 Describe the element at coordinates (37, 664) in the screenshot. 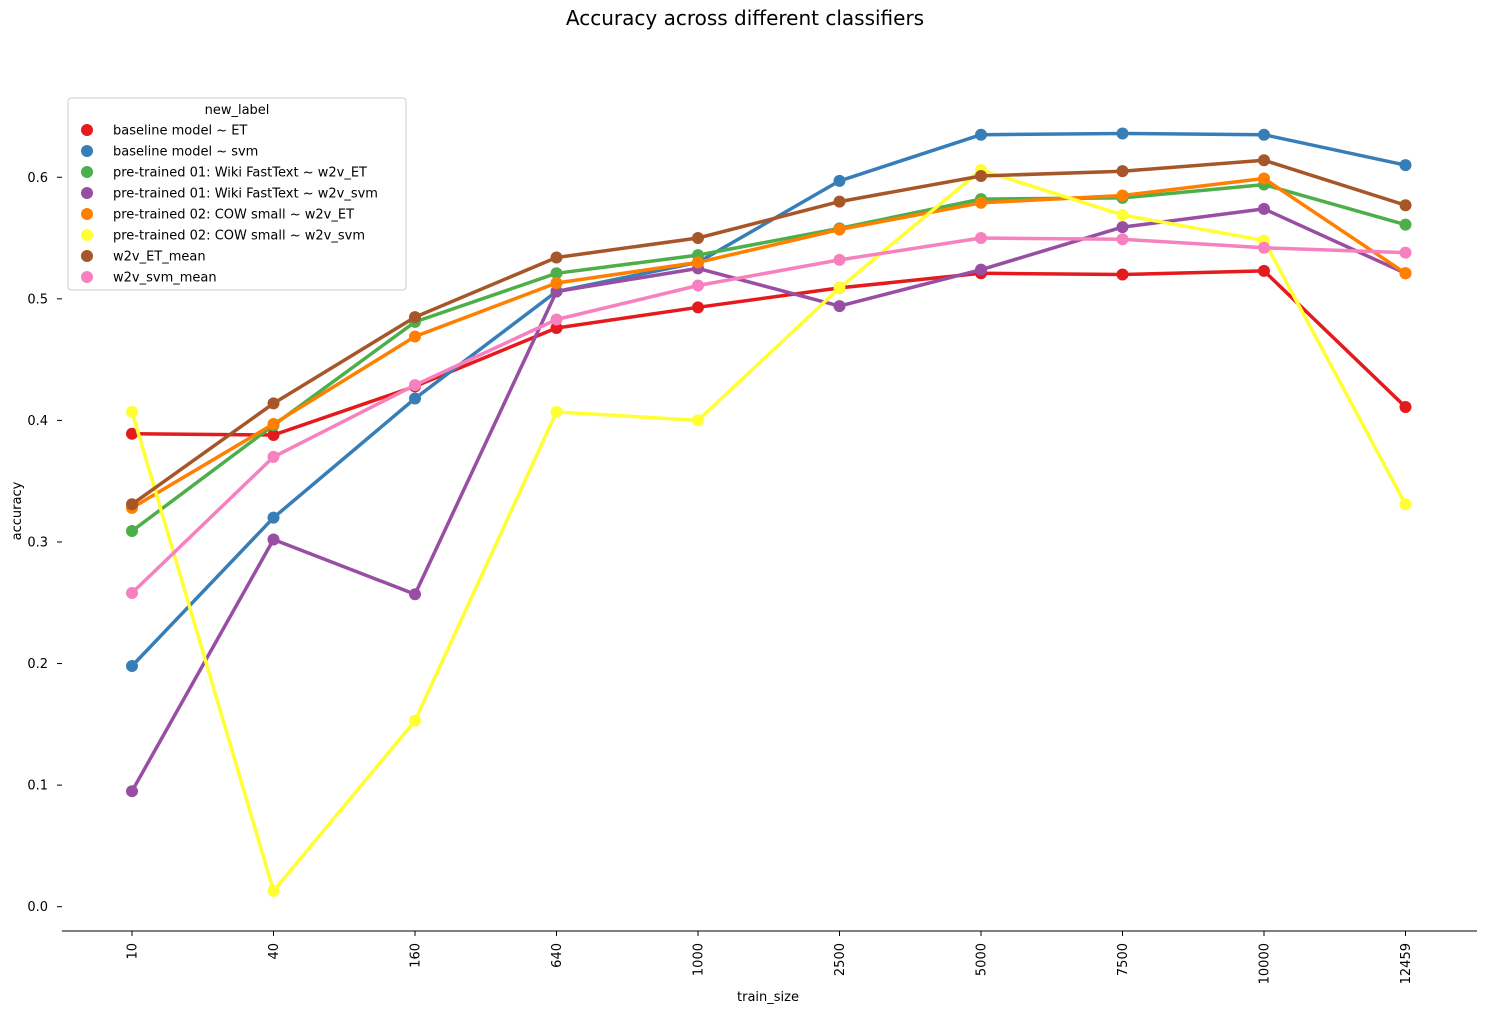

I see `y-tick-label: 0.2` at that location.